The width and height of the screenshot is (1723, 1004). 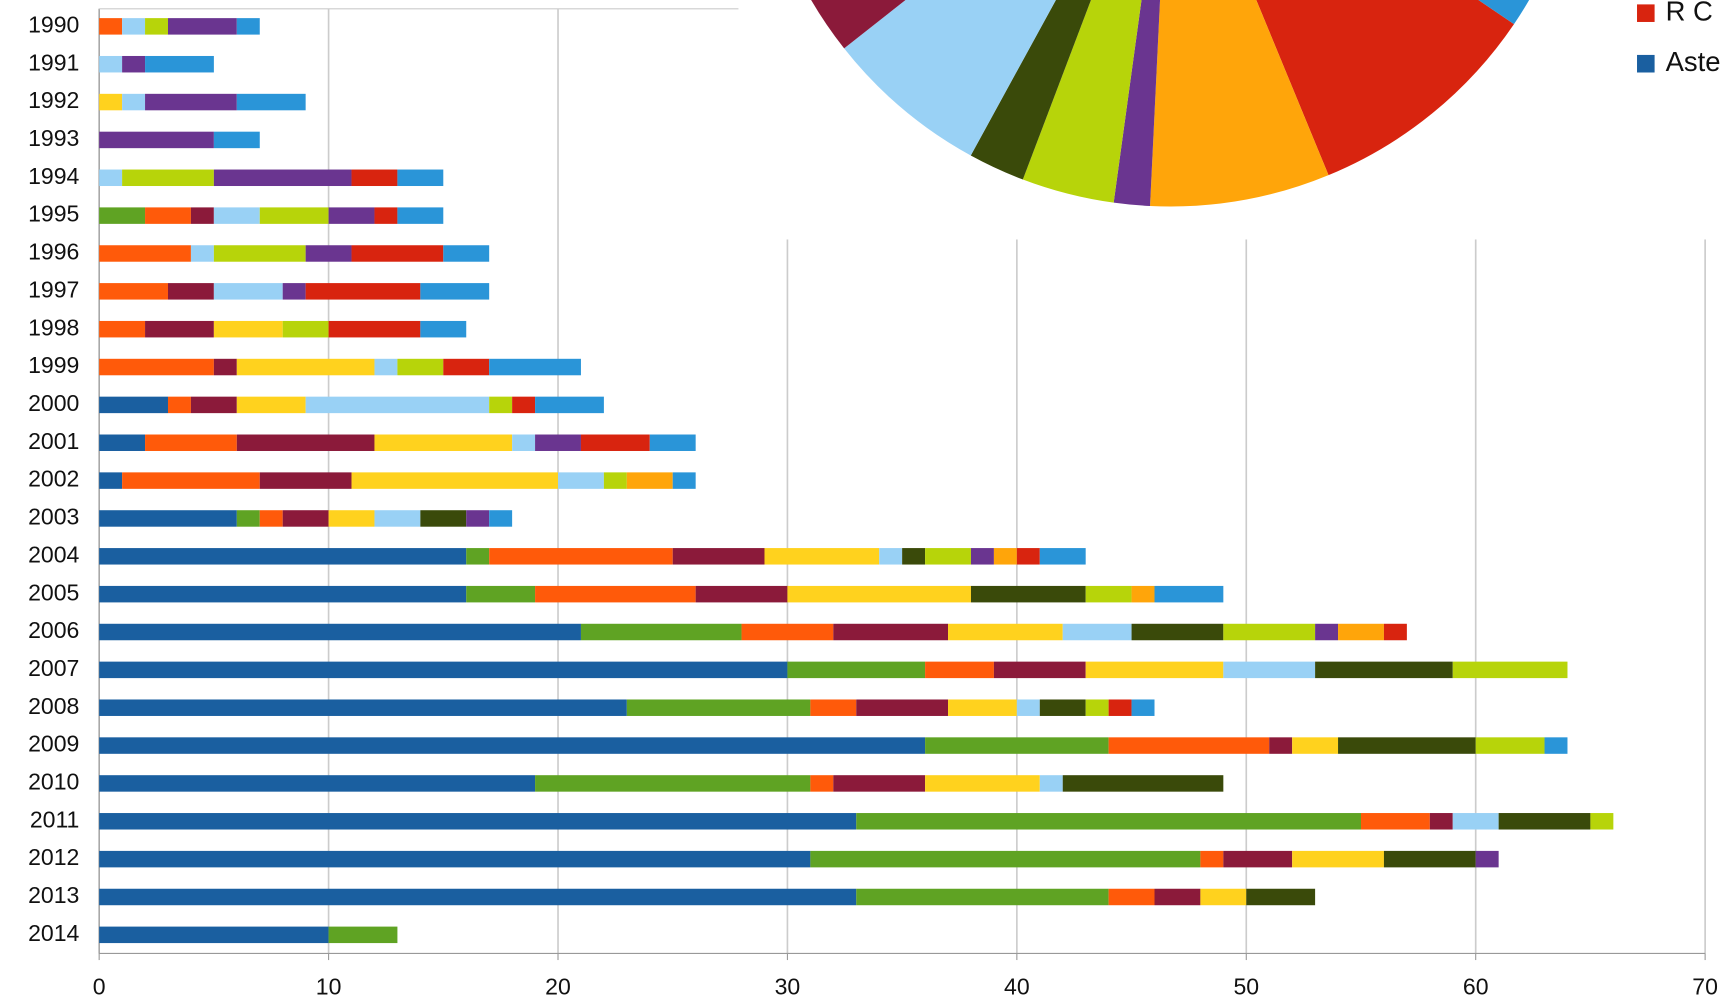 What do you see at coordinates (1693, 61) in the screenshot?
I see `legend-label: Aste` at bounding box center [1693, 61].